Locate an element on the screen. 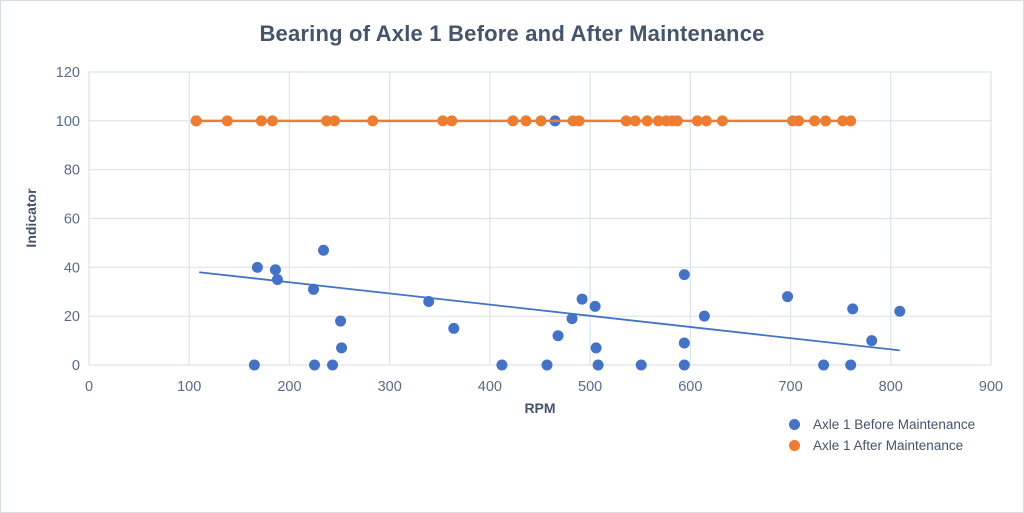 The height and width of the screenshot is (513, 1024). legend-item-before: Axle 1 Before Maintenance is located at coordinates (882, 424).